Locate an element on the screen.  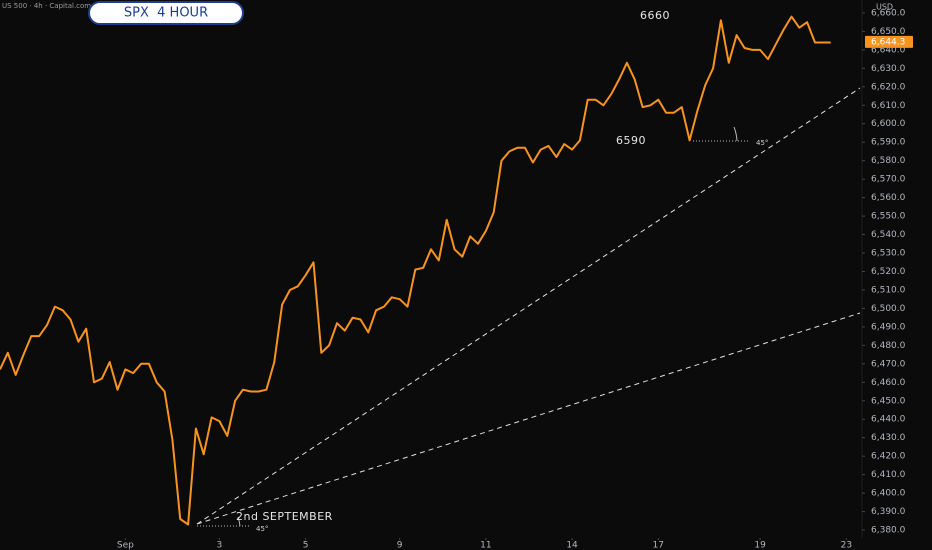
y-tick-label: 6,490.0 is located at coordinates (888, 327).